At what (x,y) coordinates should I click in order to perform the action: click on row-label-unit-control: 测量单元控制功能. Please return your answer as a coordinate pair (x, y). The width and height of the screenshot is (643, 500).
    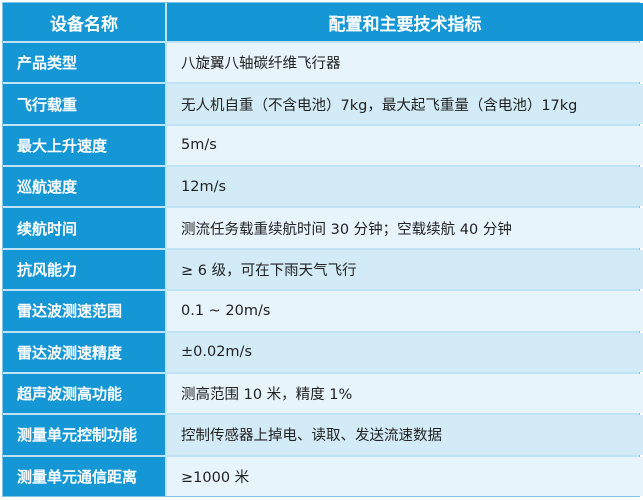
    Looking at the image, I should click on (84, 435).